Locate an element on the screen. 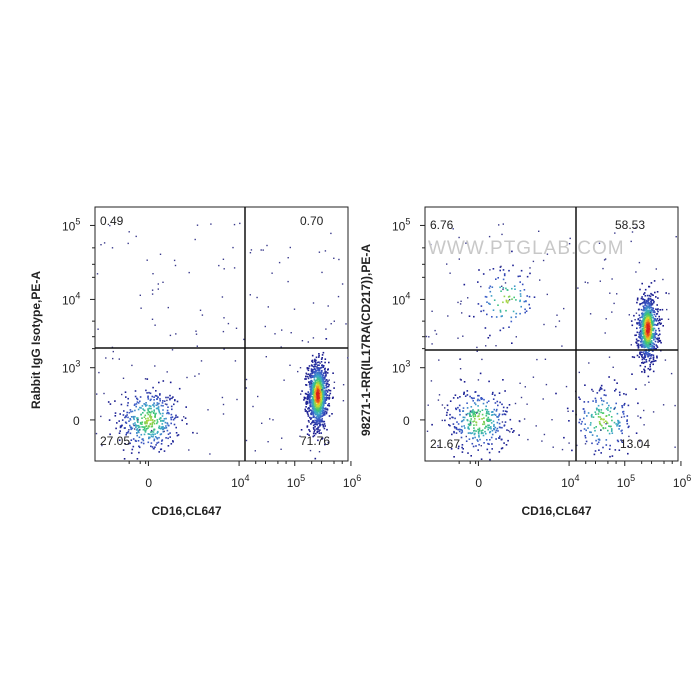  quadrant-lower-left: 27.05 is located at coordinates (115, 441).